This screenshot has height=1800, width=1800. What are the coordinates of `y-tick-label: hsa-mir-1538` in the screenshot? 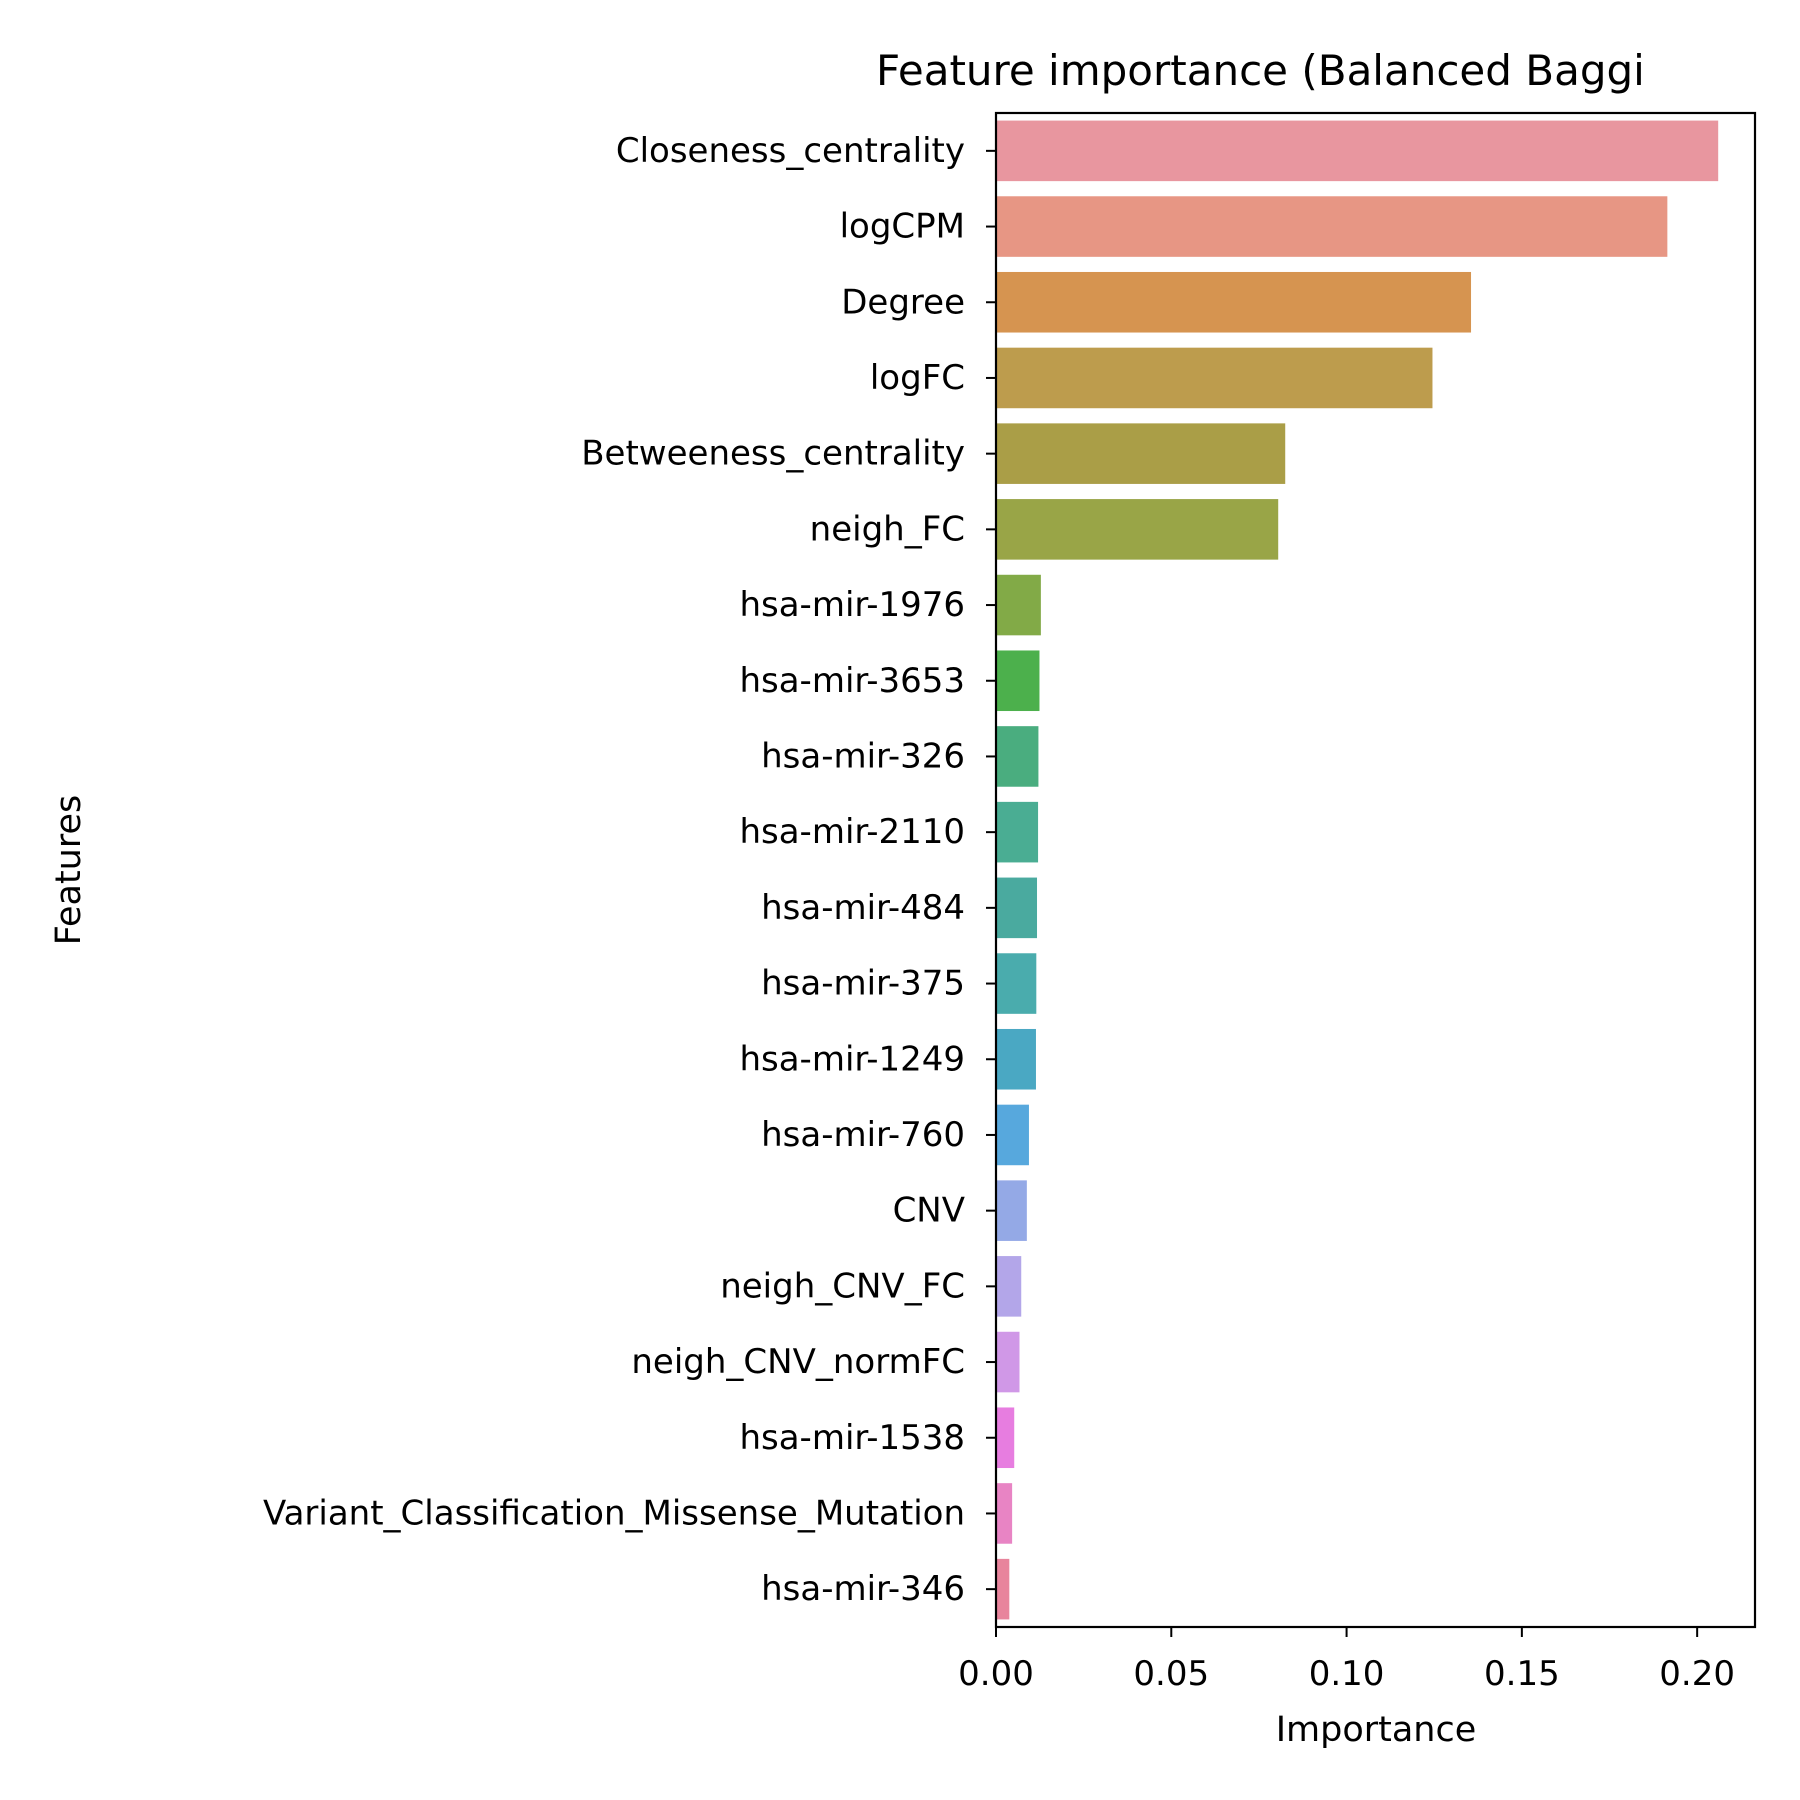 It's located at (852, 1438).